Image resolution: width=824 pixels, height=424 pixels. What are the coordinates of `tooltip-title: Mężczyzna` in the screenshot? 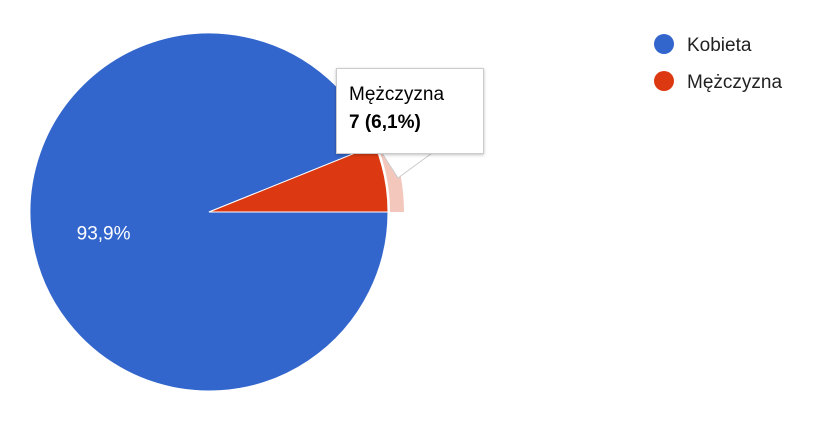 It's located at (397, 94).